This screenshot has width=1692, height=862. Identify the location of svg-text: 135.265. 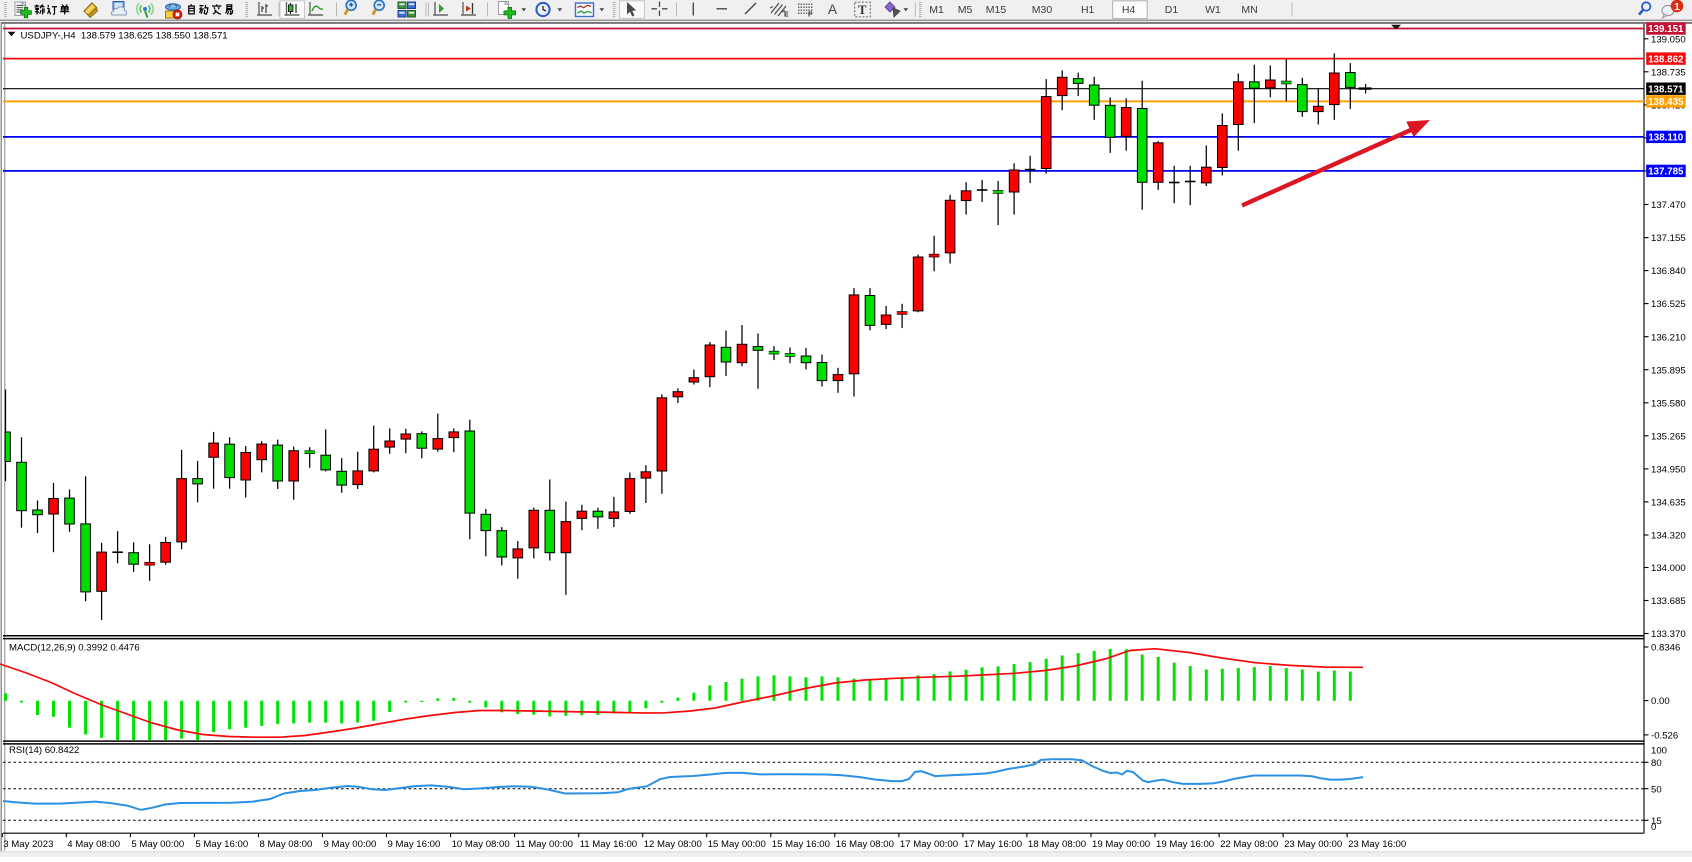
(1668, 436).